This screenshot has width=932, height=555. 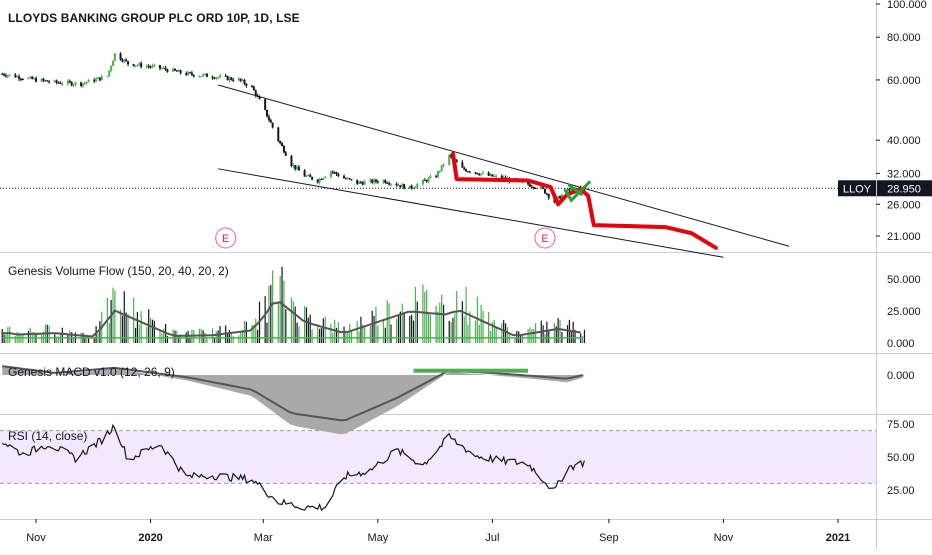 What do you see at coordinates (901, 376) in the screenshot?
I see `macd-tick-label: 0.000` at bounding box center [901, 376].